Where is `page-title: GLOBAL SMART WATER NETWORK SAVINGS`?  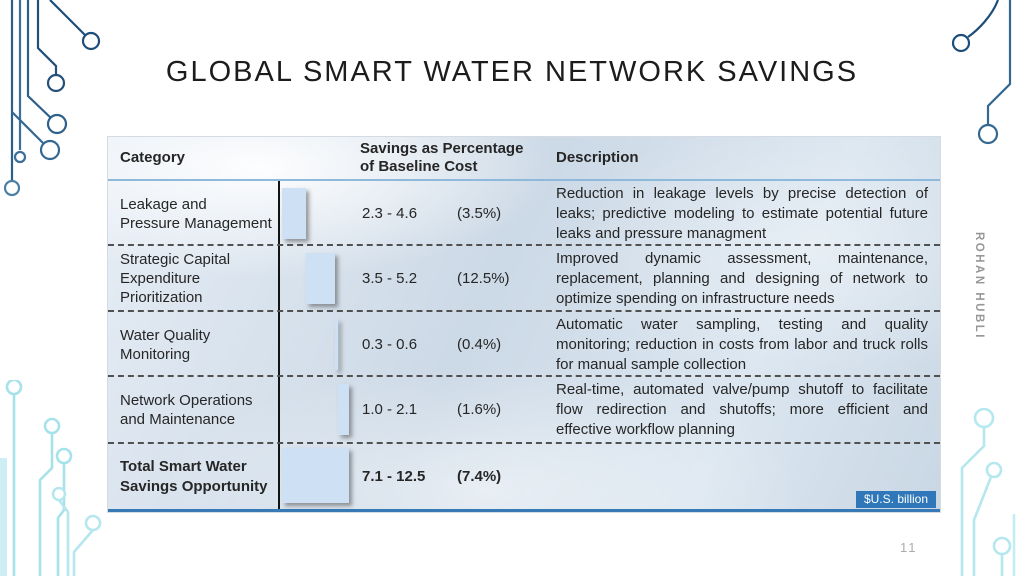 page-title: GLOBAL SMART WATER NETWORK SAVINGS is located at coordinates (512, 72).